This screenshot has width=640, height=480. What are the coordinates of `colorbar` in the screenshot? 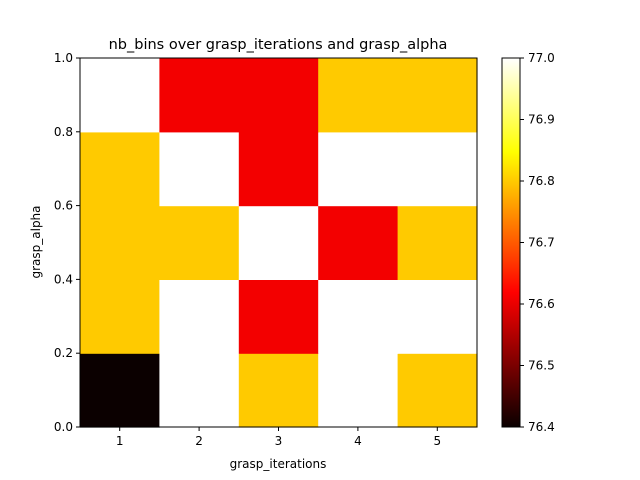 It's located at (511, 242).